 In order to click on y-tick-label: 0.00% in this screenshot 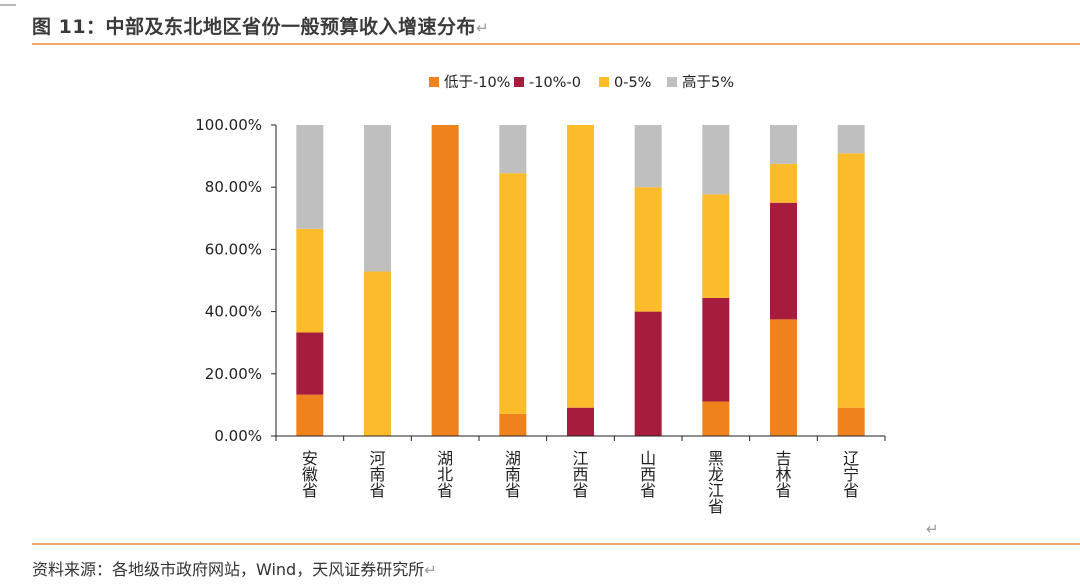, I will do `click(238, 436)`.